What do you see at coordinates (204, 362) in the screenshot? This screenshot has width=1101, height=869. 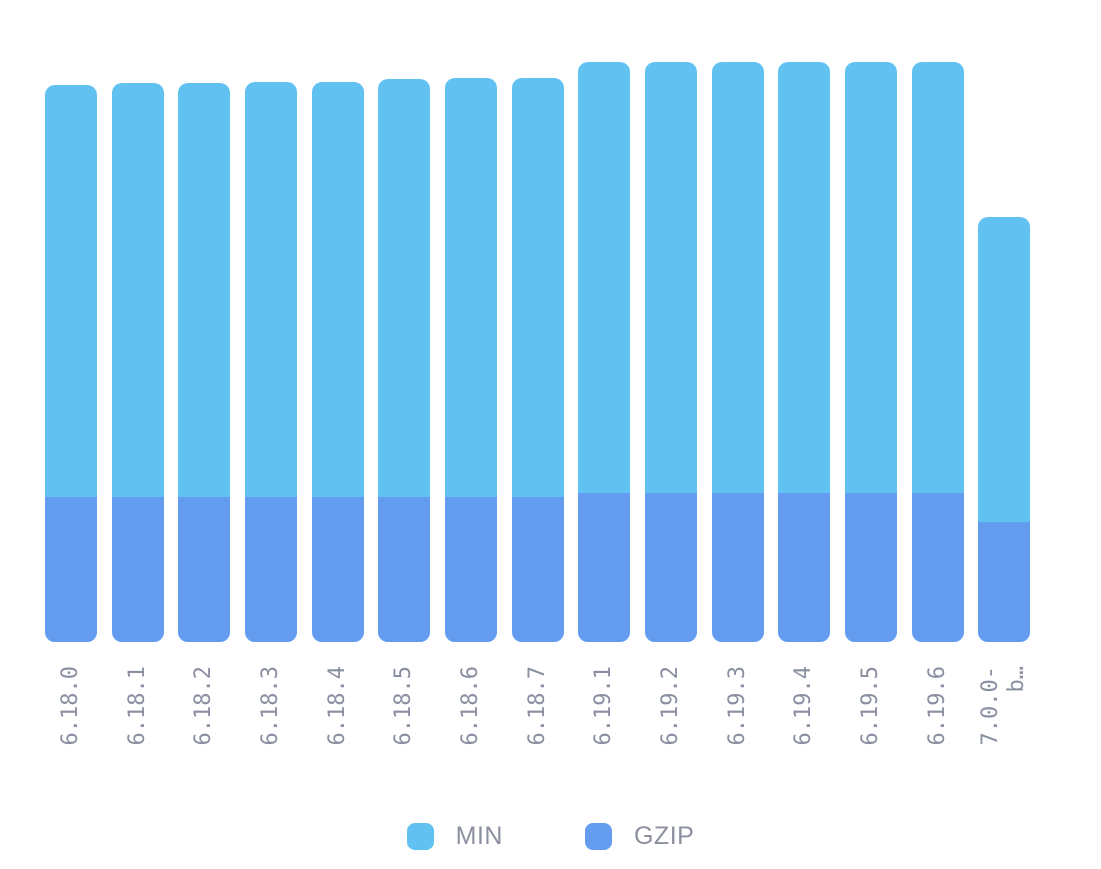 I see `bar-6.18.2` at bounding box center [204, 362].